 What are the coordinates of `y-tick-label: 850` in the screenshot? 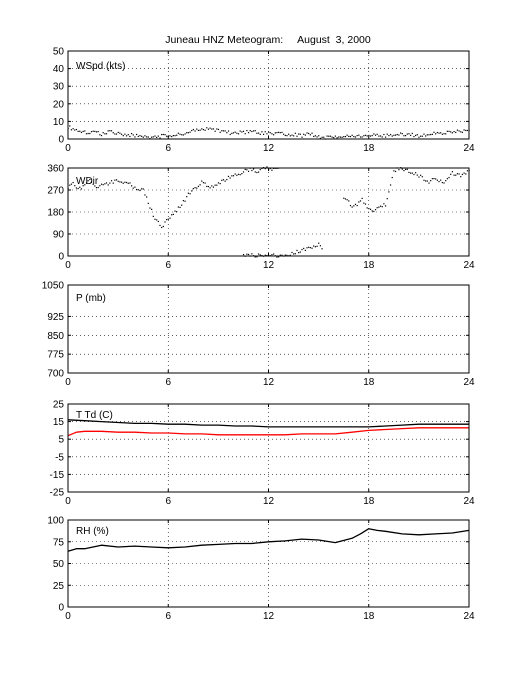 It's located at (55, 336).